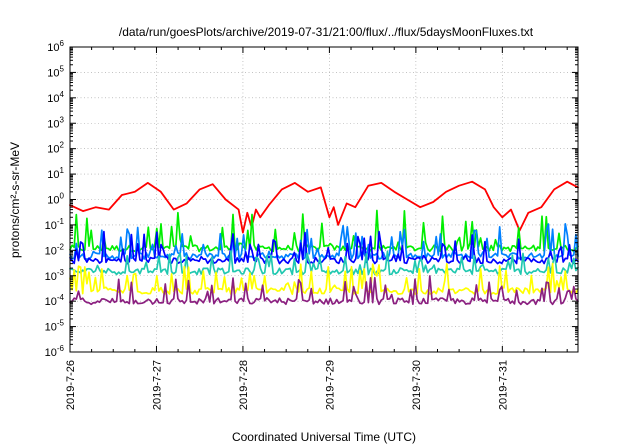 This screenshot has width=640, height=448. Describe the element at coordinates (55, 71) in the screenshot. I see `y-tick-label: 10⁵` at that location.